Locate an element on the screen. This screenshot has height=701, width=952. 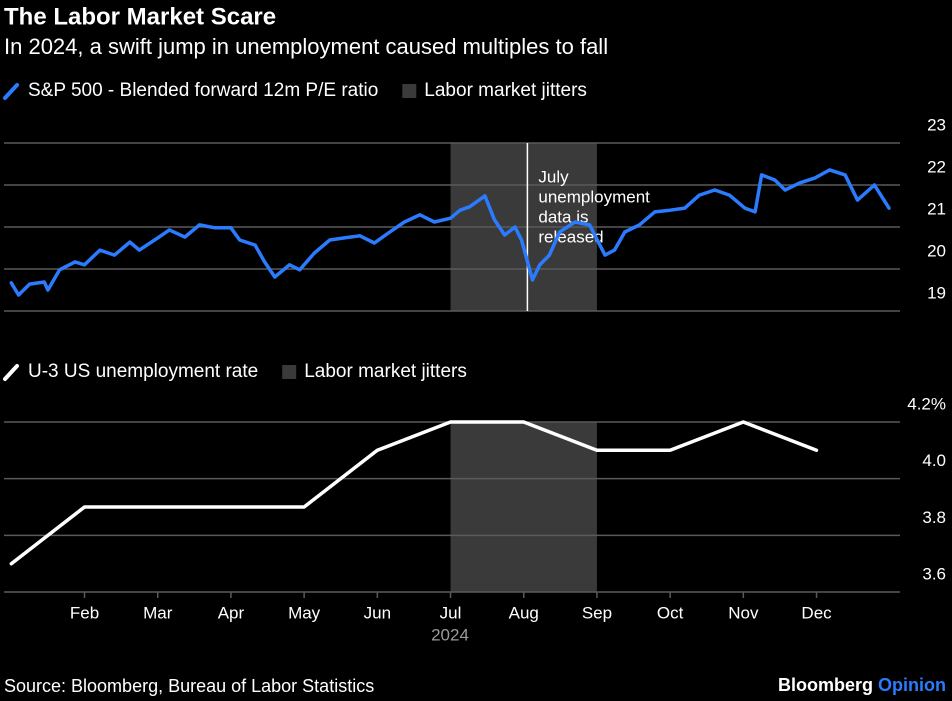
x-tick-label: Apr is located at coordinates (231, 612).